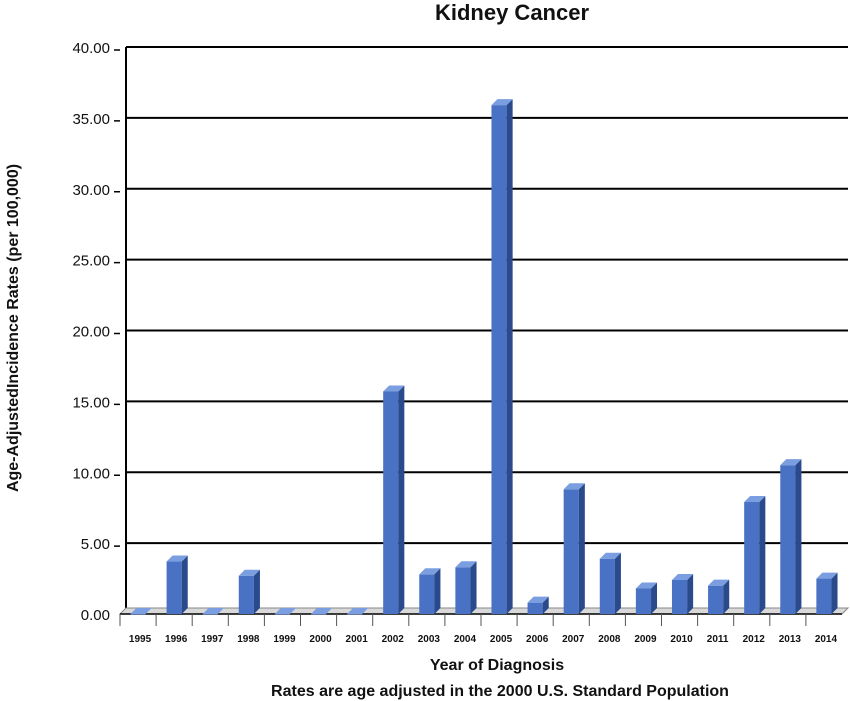 Image resolution: width=850 pixels, height=701 pixels. What do you see at coordinates (357, 639) in the screenshot?
I see `x-tick-label: 2001` at bounding box center [357, 639].